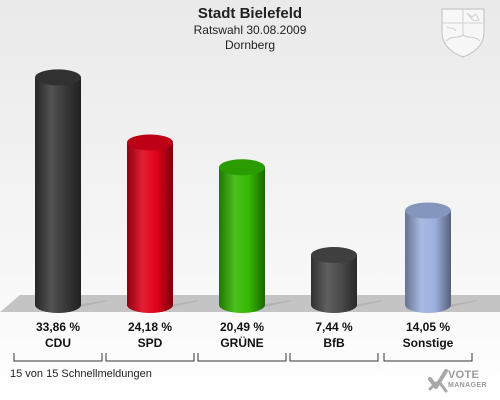 This screenshot has width=500, height=400. I want to click on bar-bfb, so click(334, 279).